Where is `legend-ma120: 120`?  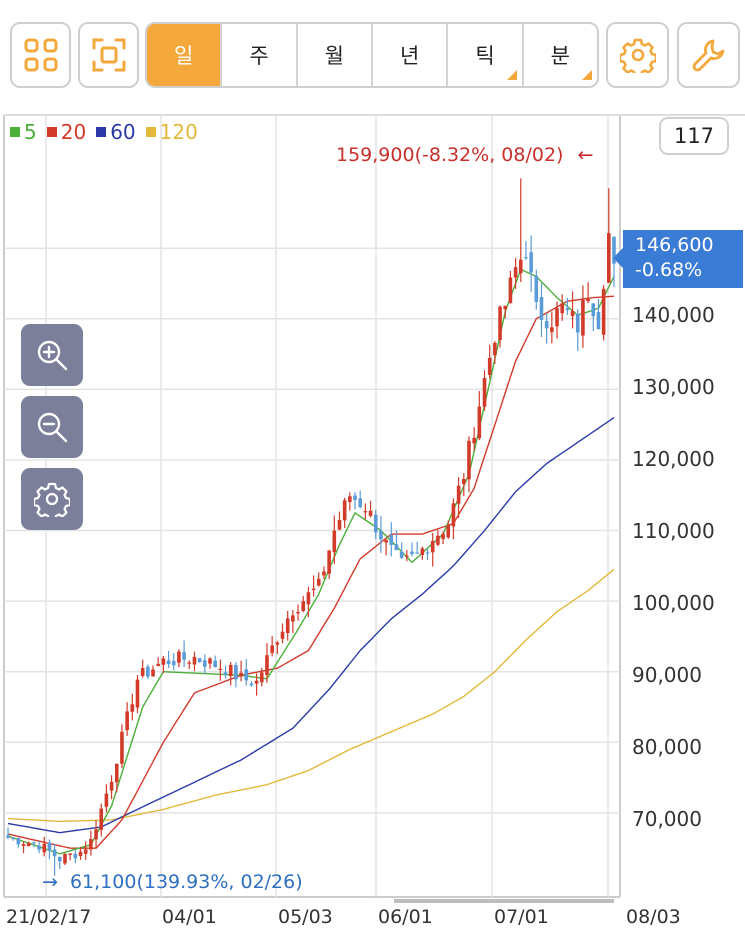
legend-ma120: 120 is located at coordinates (171, 132).